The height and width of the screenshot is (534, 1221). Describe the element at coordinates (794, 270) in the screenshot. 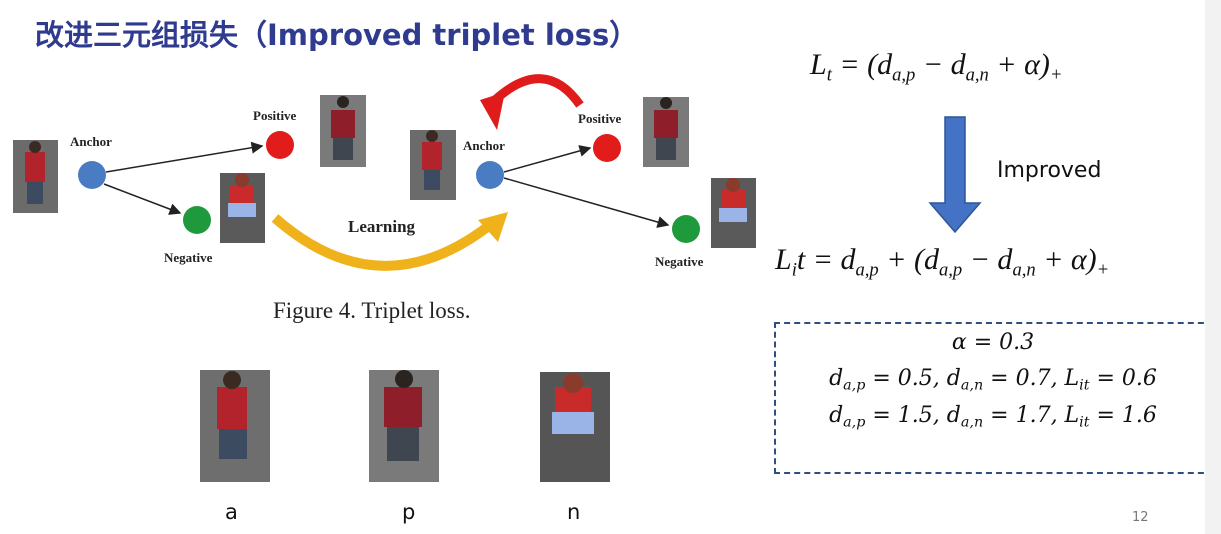

I see `formula-subscript: i` at that location.